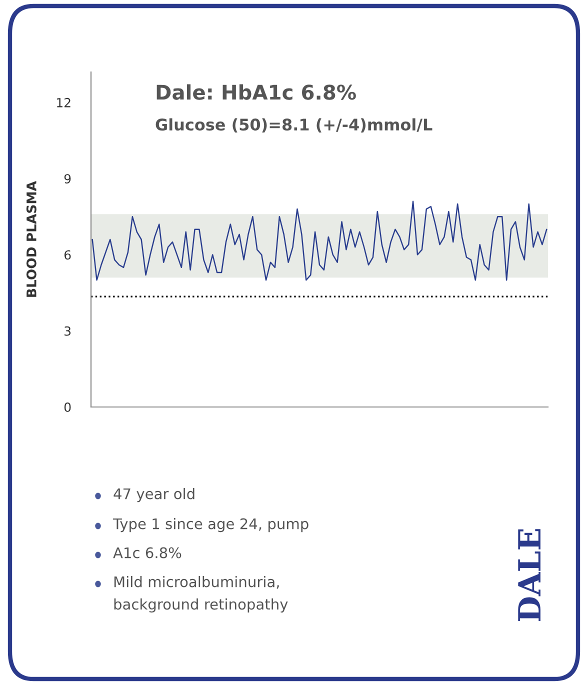  What do you see at coordinates (154, 495) in the screenshot?
I see `text: 47 year old` at bounding box center [154, 495].